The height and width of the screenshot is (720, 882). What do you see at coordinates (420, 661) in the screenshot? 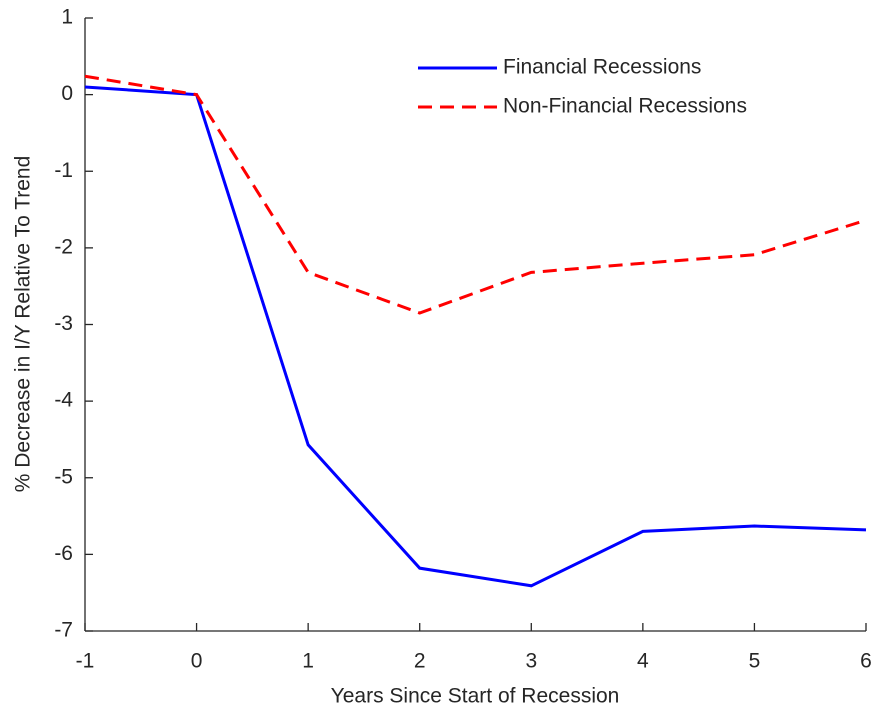
I see `x-tick-label: 2` at bounding box center [420, 661].